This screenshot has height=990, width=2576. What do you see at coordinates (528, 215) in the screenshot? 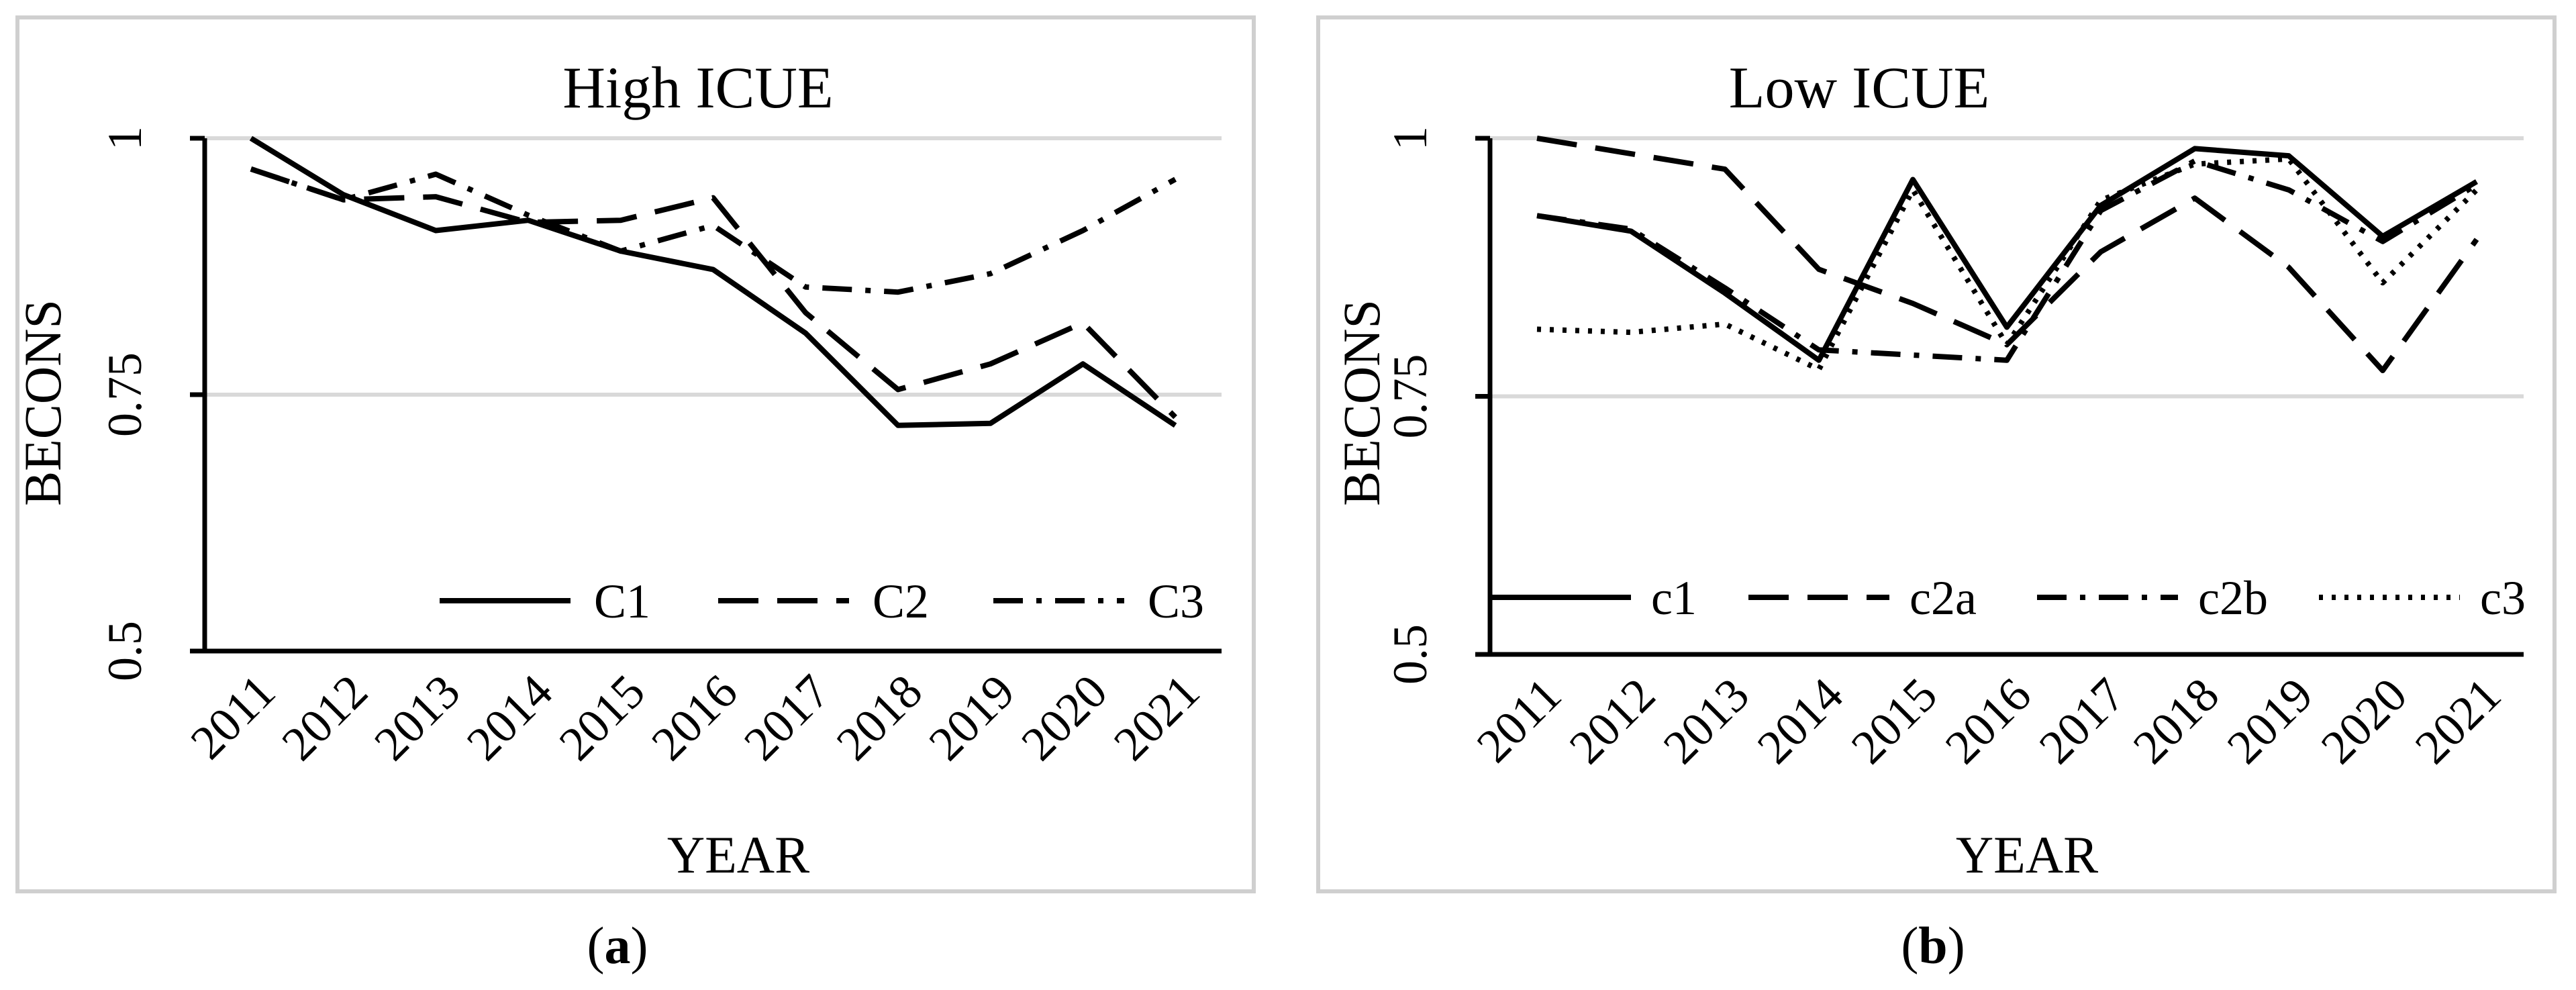
I see `data-point-C3-2014` at bounding box center [528, 215].